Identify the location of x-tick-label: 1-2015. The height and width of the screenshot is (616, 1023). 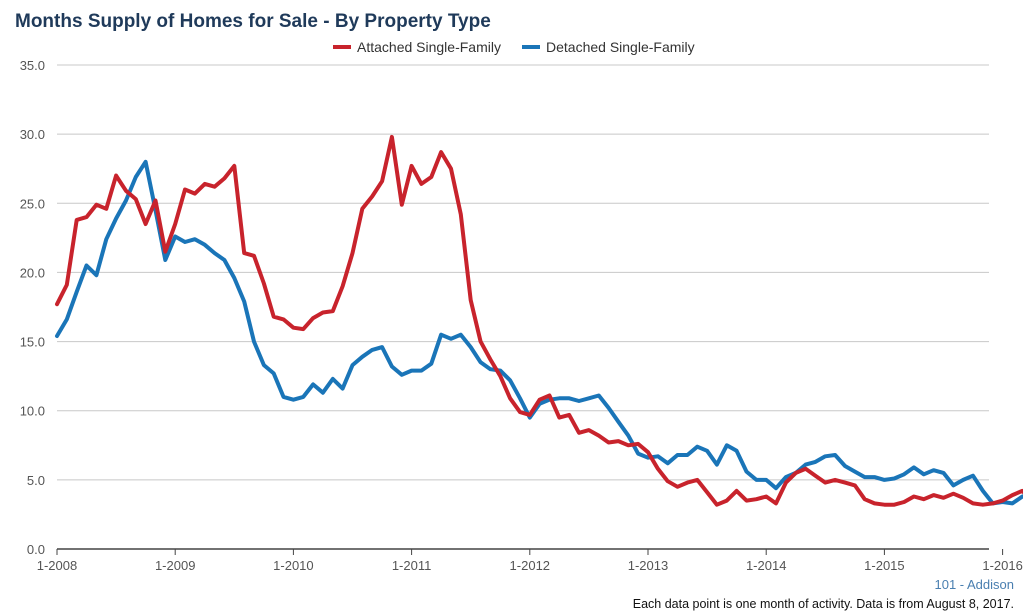
(884, 565).